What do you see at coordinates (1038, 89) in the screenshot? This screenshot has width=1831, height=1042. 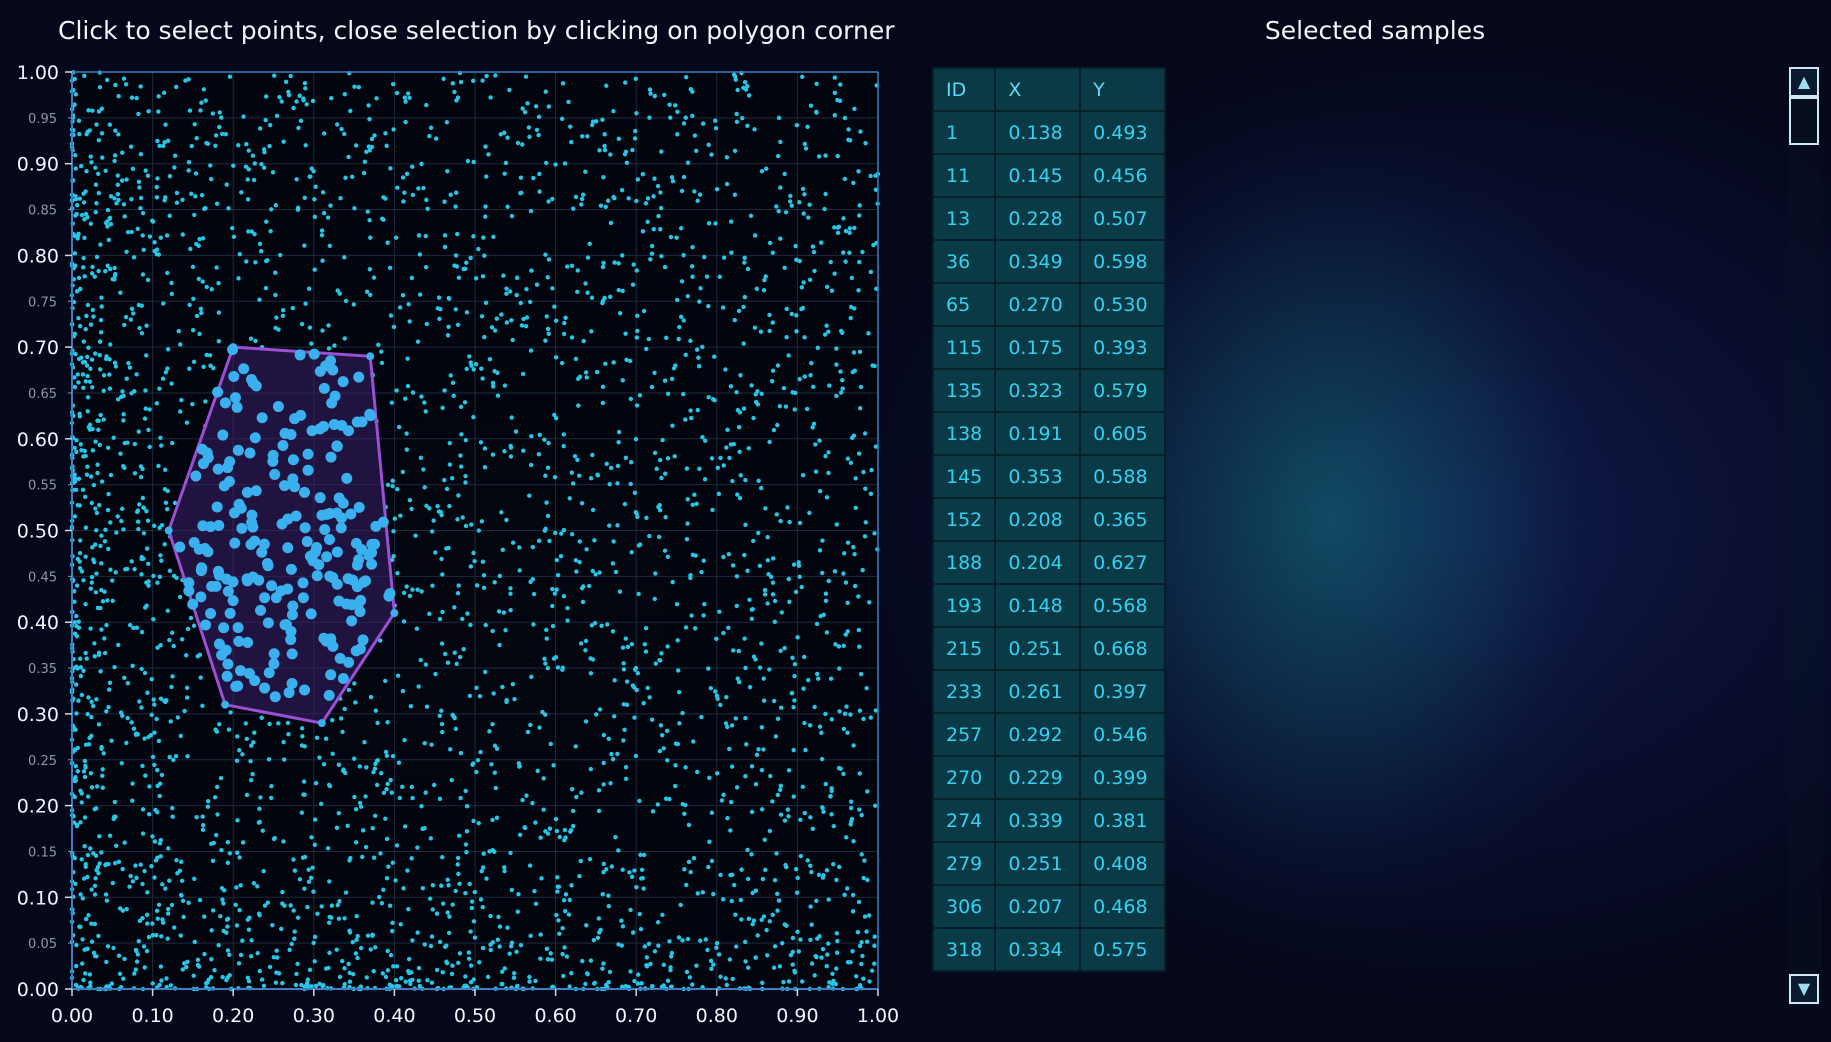 I see `column-header-x: X` at bounding box center [1038, 89].